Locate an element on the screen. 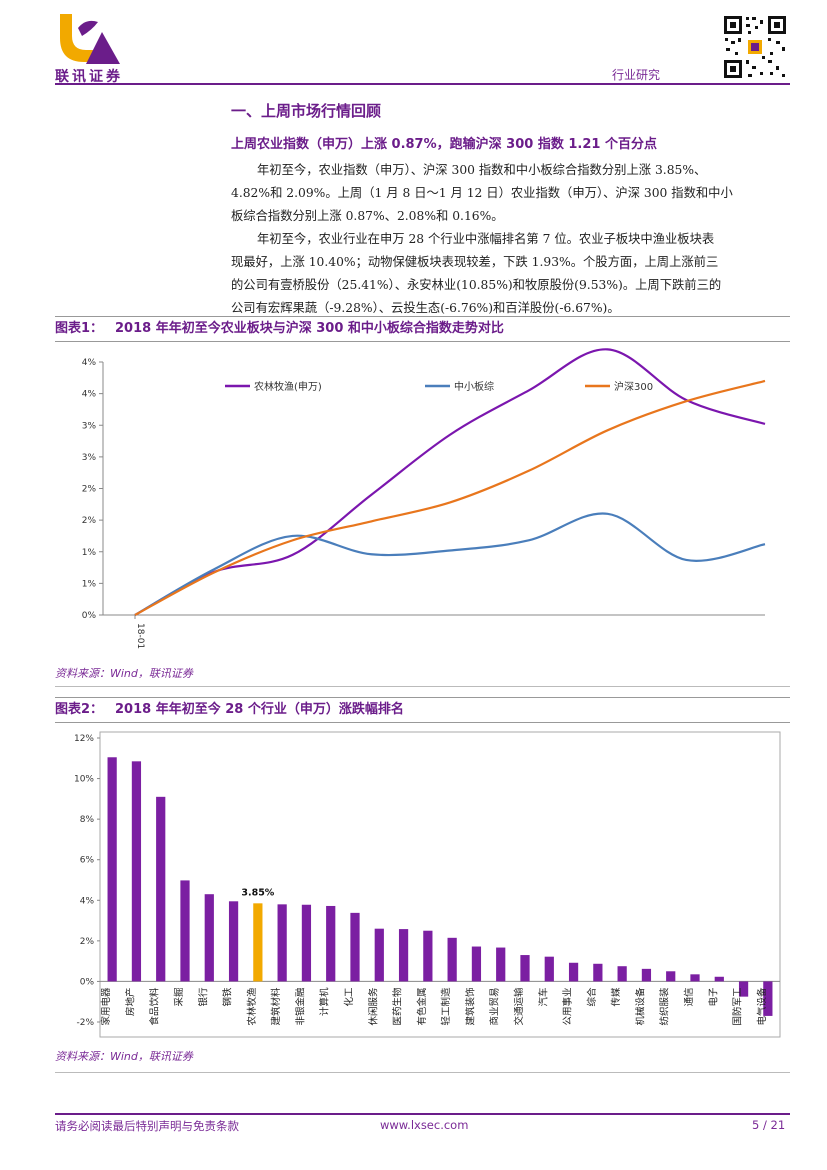 This screenshot has width=827, height=1170. y-tick-label: 8% is located at coordinates (87, 820).